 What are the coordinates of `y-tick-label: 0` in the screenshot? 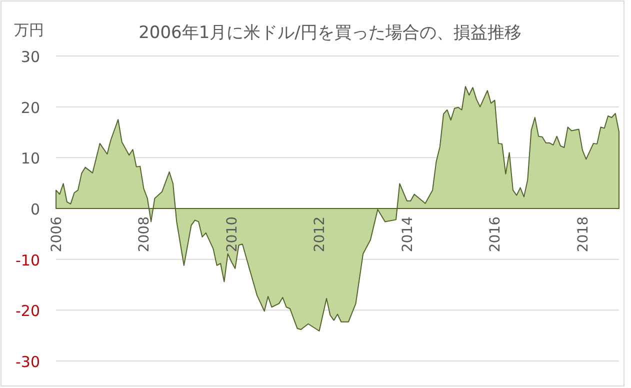 It's located at (35, 209).